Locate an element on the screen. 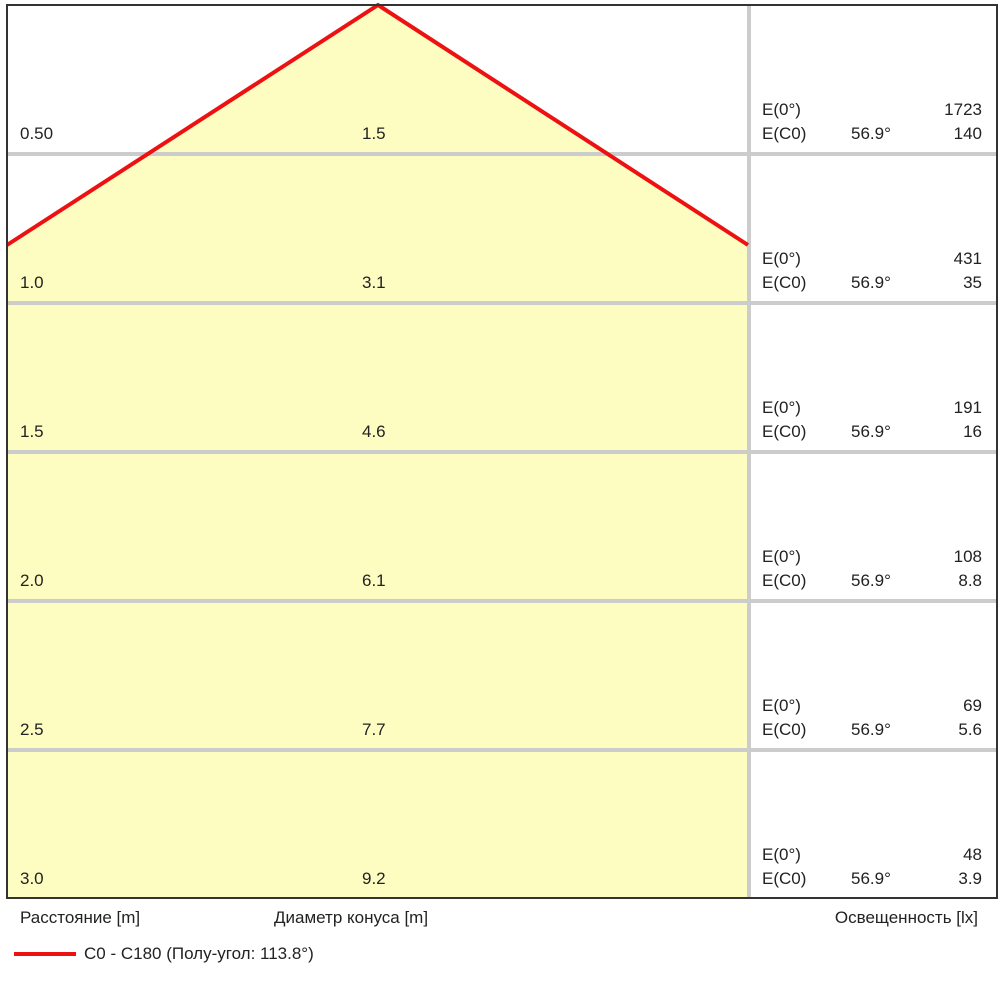 The image size is (1000, 1000). row-distance: 2.5 is located at coordinates (32, 729).